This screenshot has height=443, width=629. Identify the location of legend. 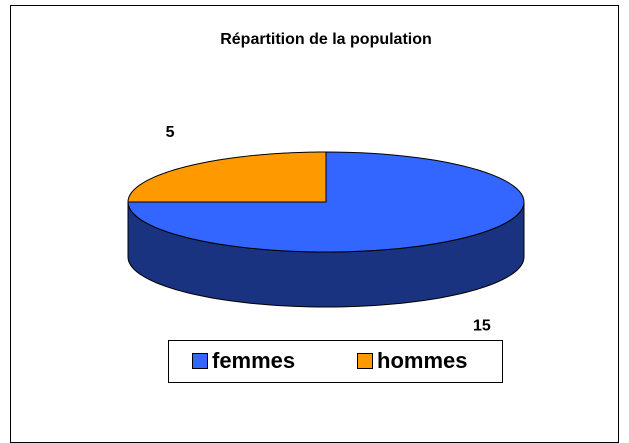
(335, 361).